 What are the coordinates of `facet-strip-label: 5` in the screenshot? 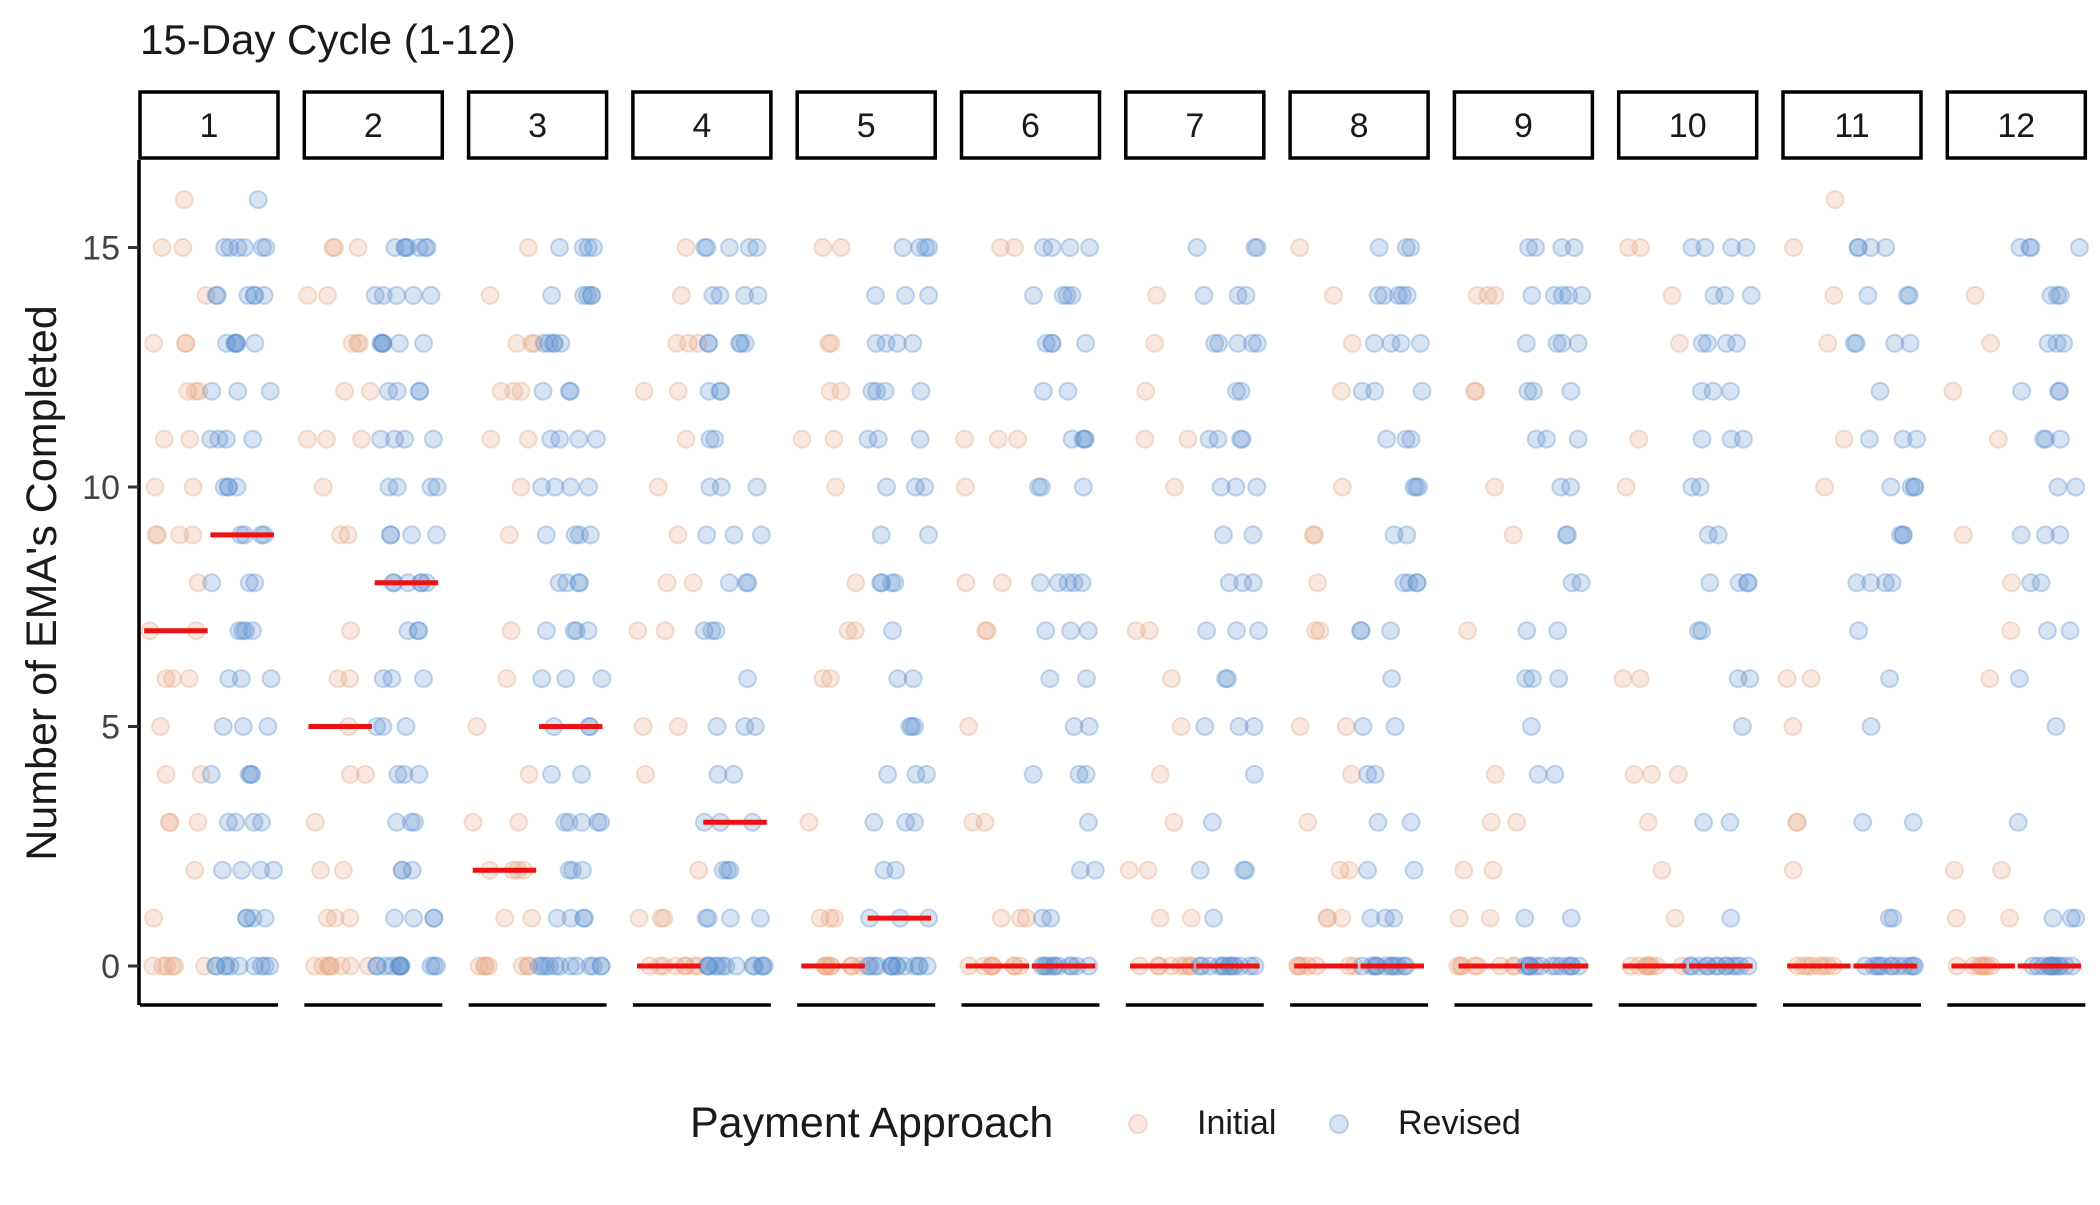 It's located at (866, 126).